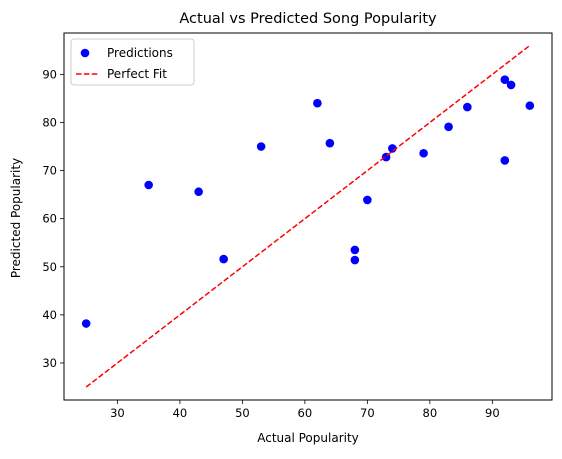  I want to click on y-tick-label: 80, so click(49, 122).